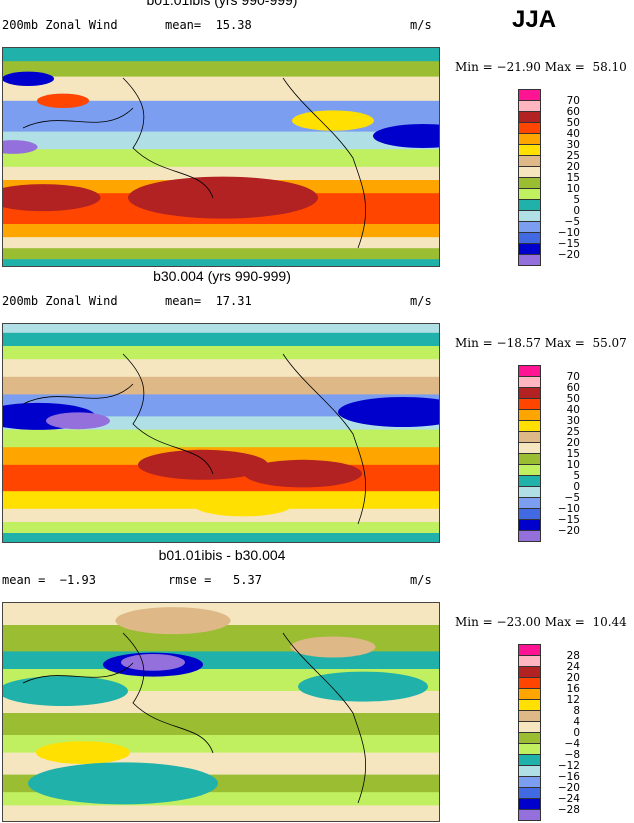 The image size is (634, 823). Describe the element at coordinates (568, 810) in the screenshot. I see `colorbar-tick-label: −28` at that location.